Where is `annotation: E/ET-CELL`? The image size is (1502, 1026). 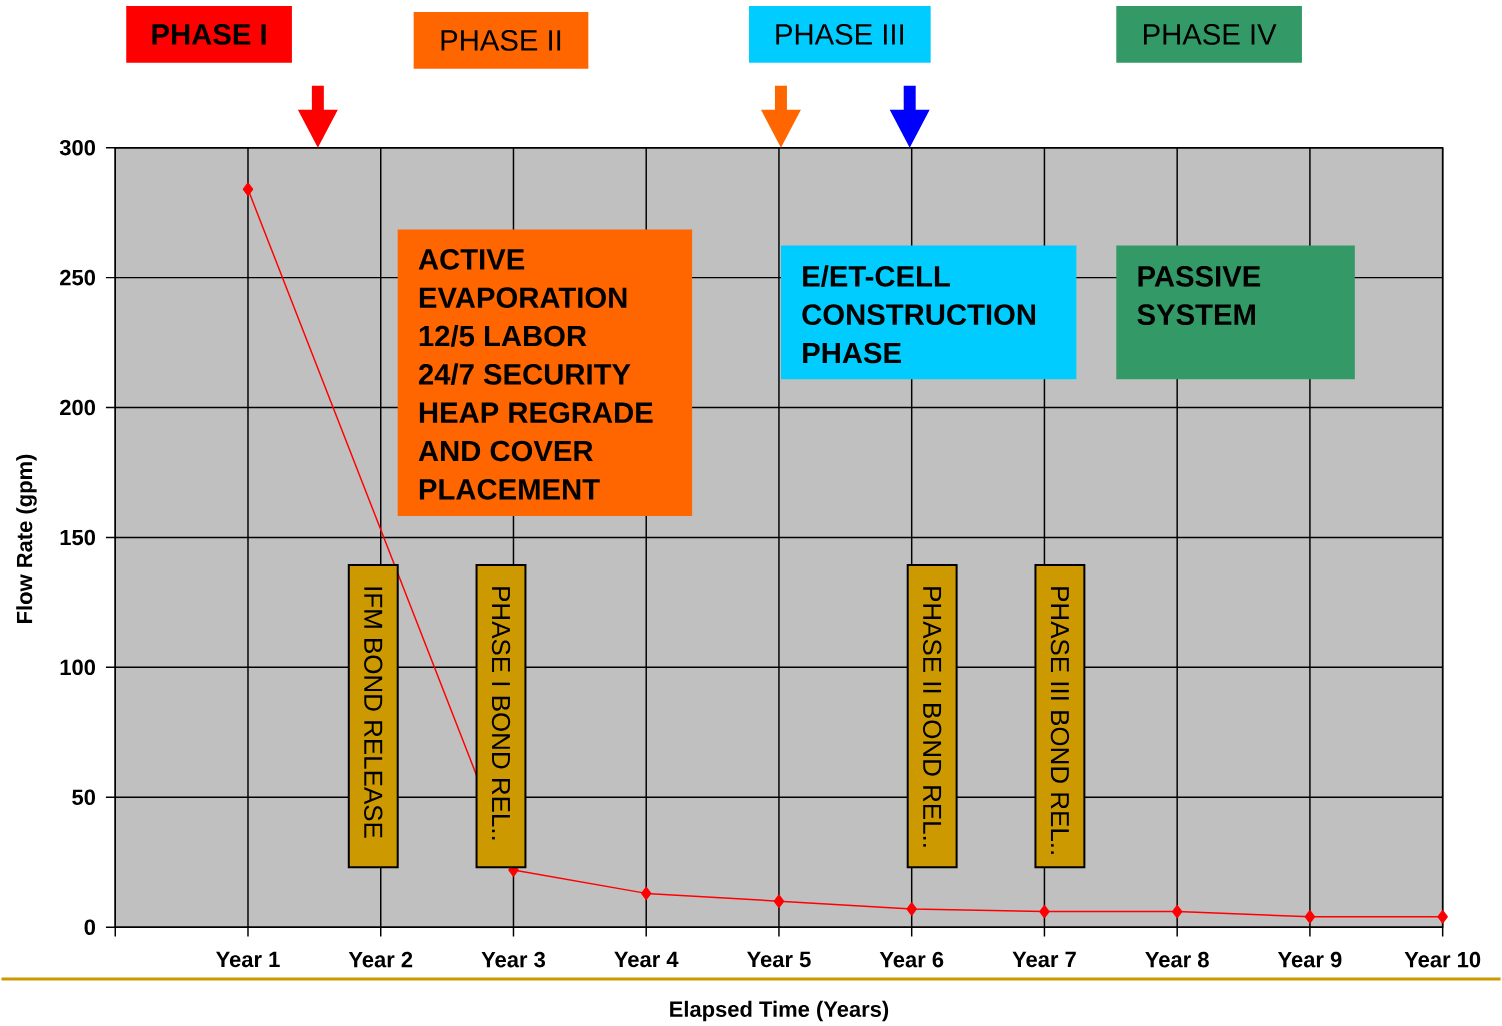
annotation: E/ET-CELL is located at coordinates (876, 276).